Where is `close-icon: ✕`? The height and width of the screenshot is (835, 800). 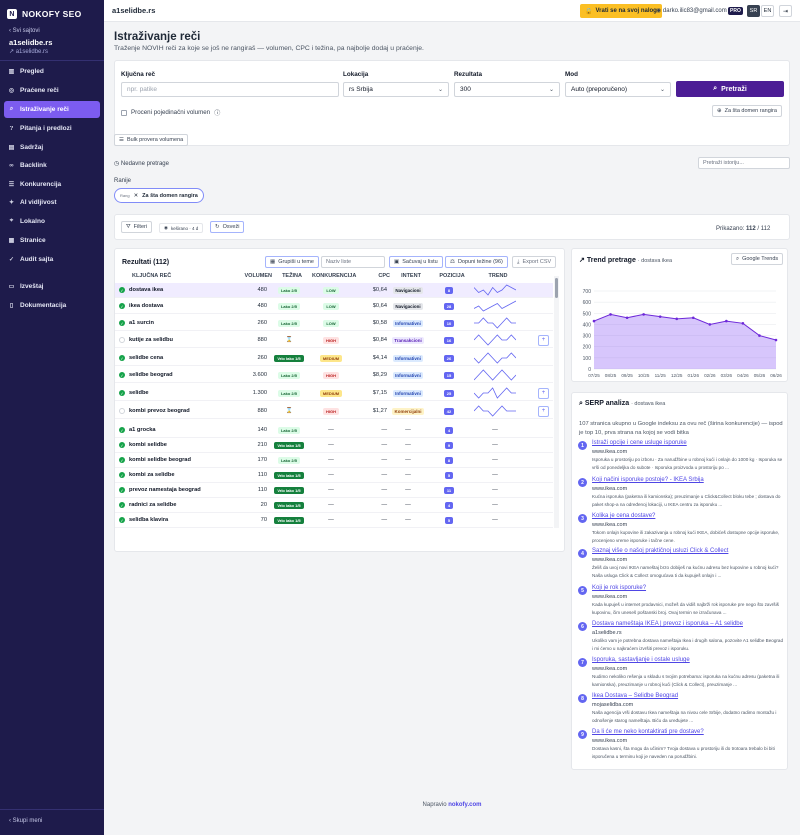
close-icon: ✕ is located at coordinates (136, 195).